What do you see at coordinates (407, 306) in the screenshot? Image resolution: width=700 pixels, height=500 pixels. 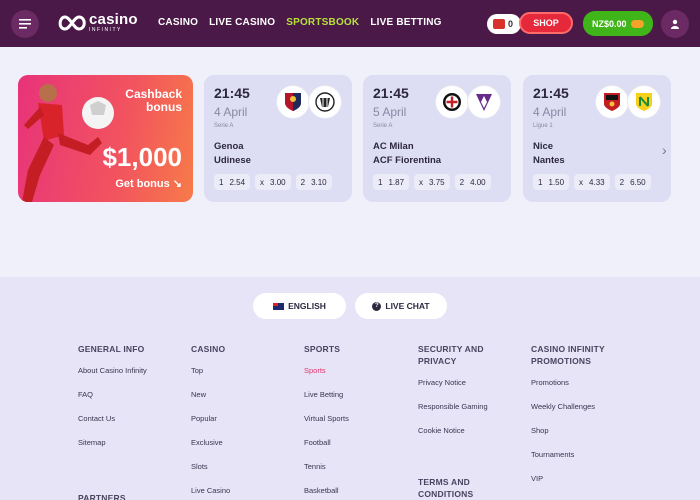 I see `live-chat-label: LIVE CHAT` at bounding box center [407, 306].